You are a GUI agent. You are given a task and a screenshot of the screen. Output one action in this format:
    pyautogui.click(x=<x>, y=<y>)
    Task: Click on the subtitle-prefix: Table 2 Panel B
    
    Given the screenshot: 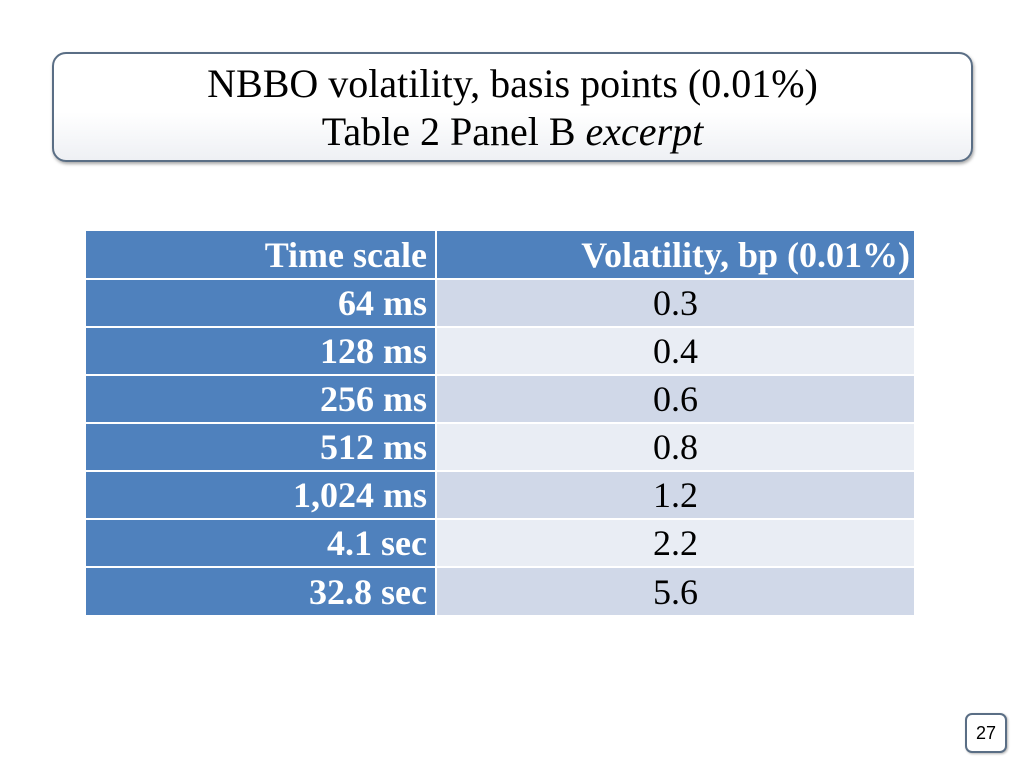 What is the action you would take?
    pyautogui.click(x=453, y=131)
    